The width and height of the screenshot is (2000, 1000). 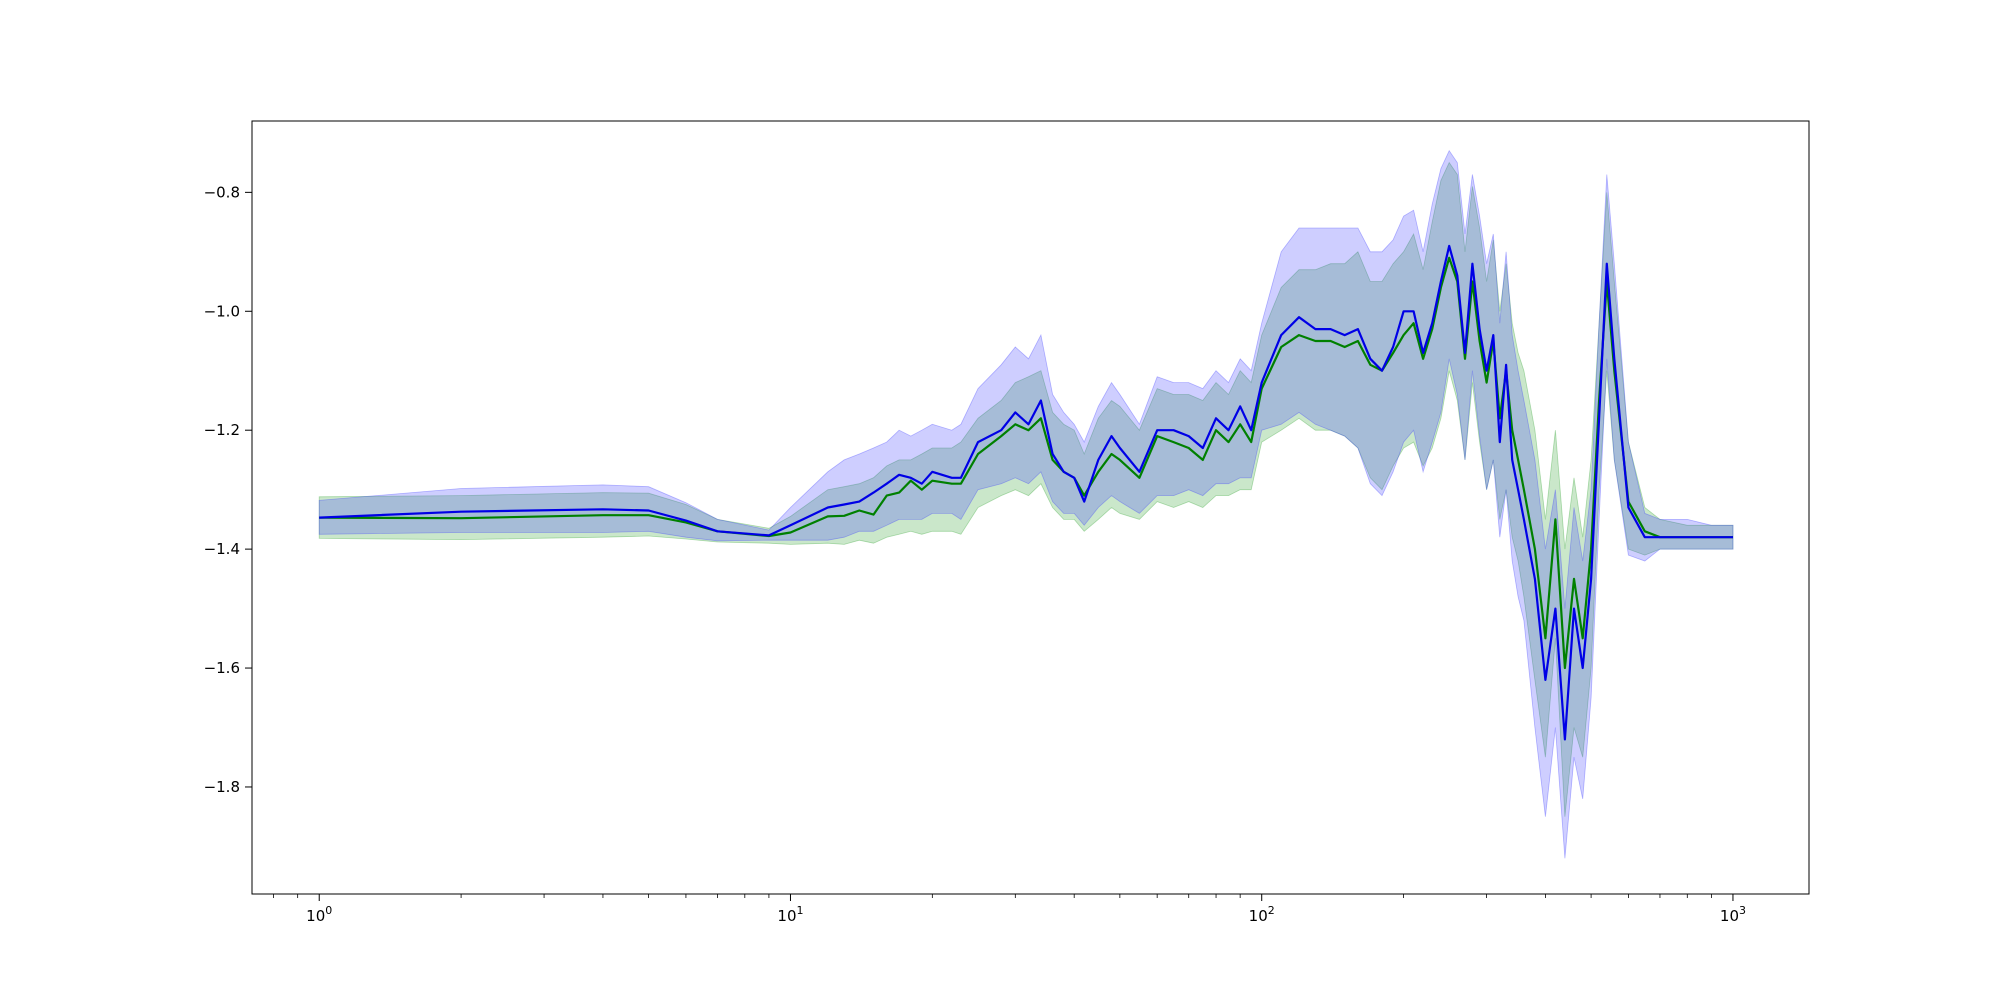 I want to click on y-tick-label-5: −1.8, so click(x=222, y=787).